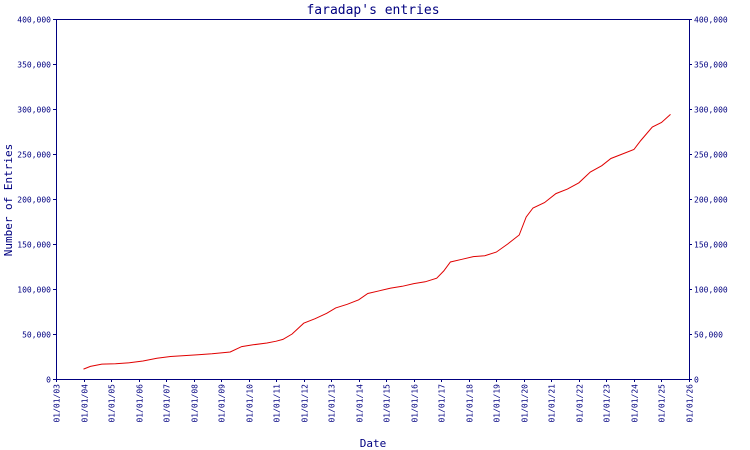  Describe the element at coordinates (48, 380) in the screenshot. I see `y-tick-label: 0` at that location.